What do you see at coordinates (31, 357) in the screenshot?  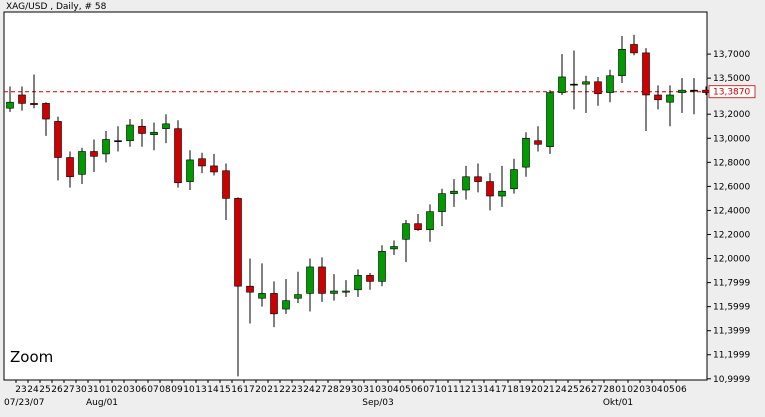 I see `zoom-label: Zoom` at bounding box center [31, 357].